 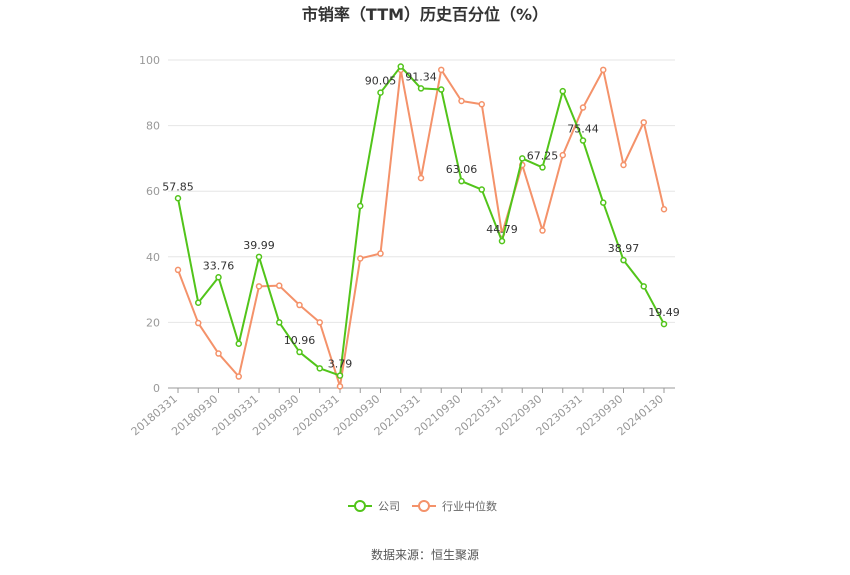 I want to click on data-label: 39.99, so click(x=259, y=245).